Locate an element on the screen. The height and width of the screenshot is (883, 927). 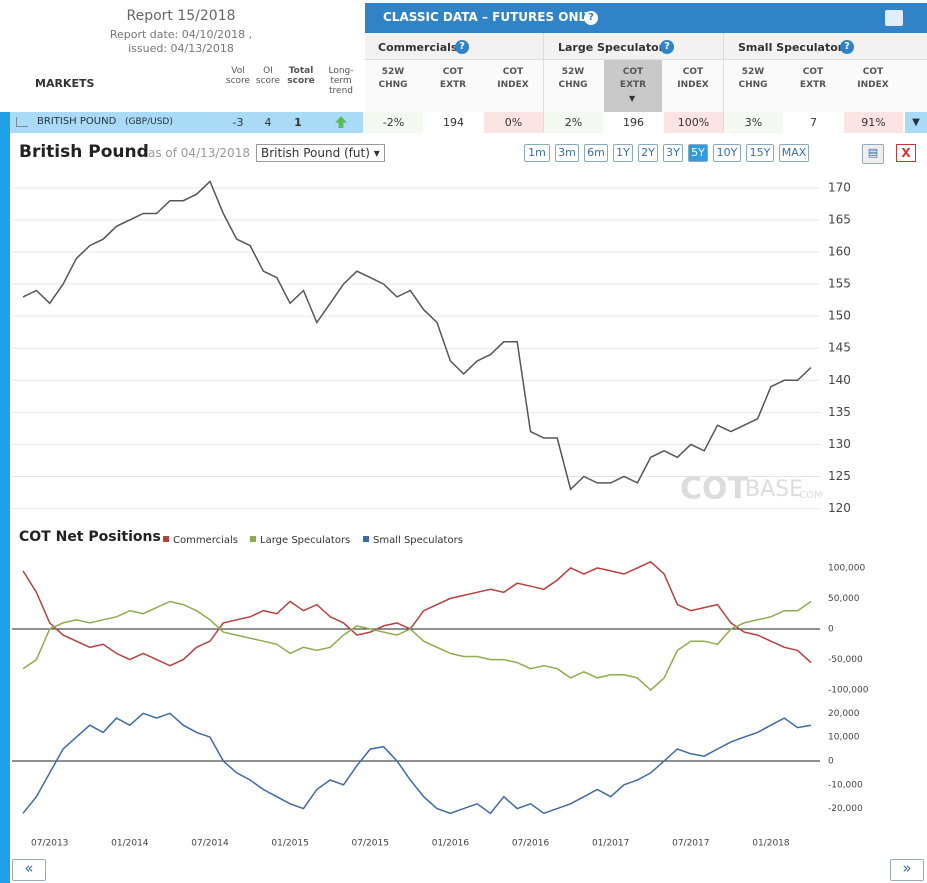
x-tick-label: 07/2015 is located at coordinates (370, 844).